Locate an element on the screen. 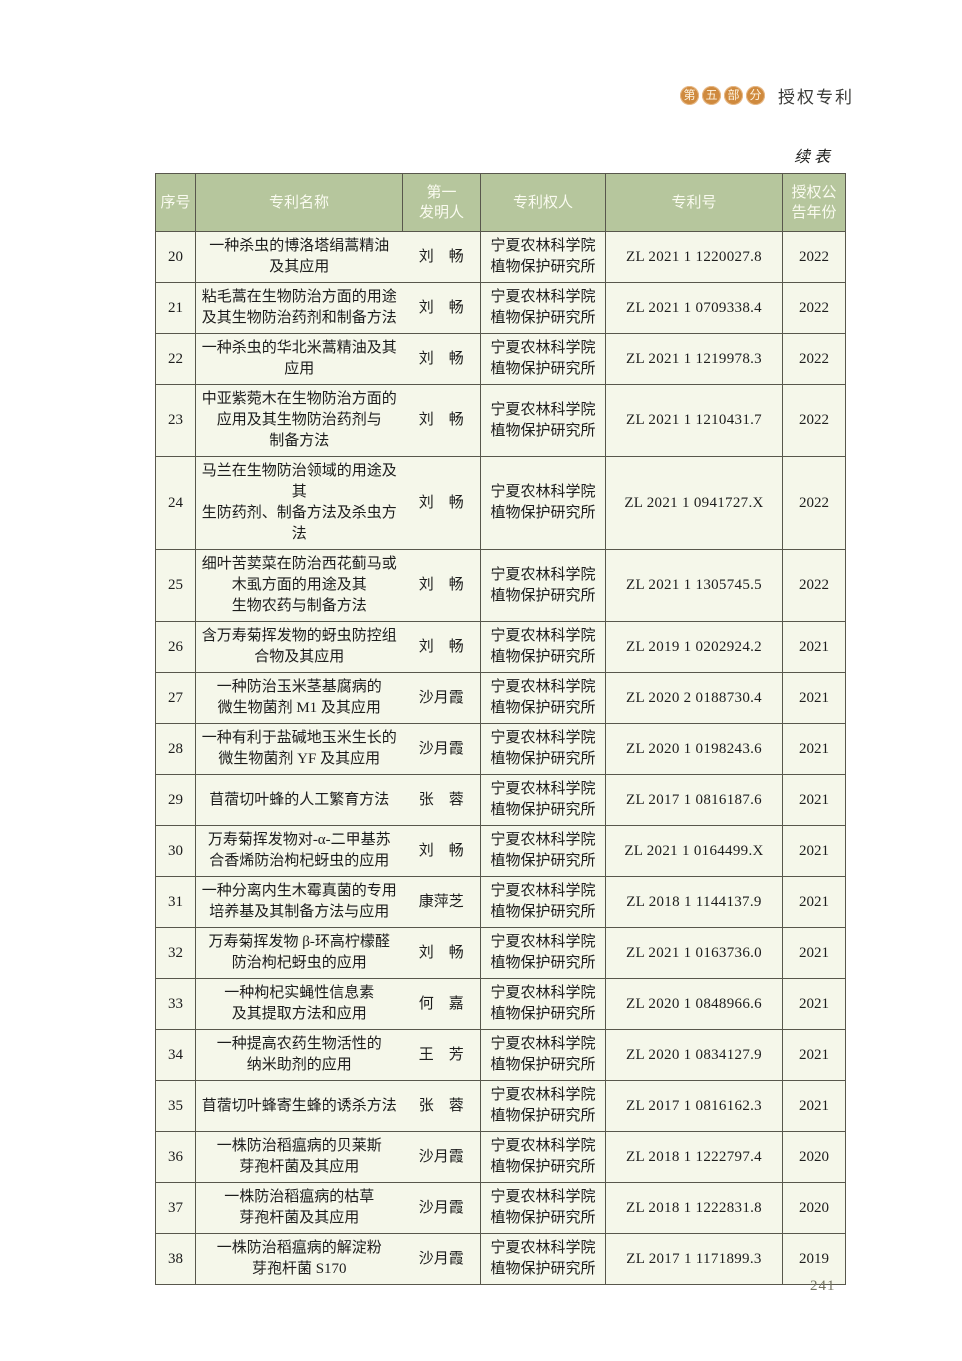 This screenshot has height=1361, width=962. cell-patent-number: ZL 2017 1 0816162.3 is located at coordinates (694, 1106).